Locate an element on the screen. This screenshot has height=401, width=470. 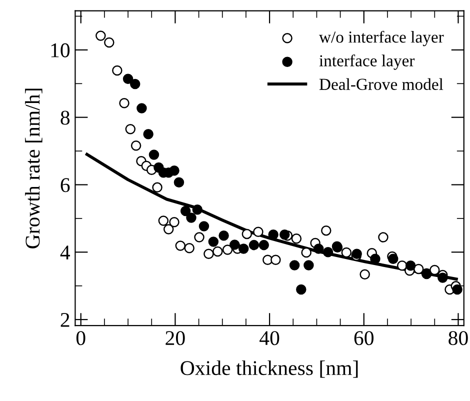
x-tick-label: 40 is located at coordinates (270, 338).